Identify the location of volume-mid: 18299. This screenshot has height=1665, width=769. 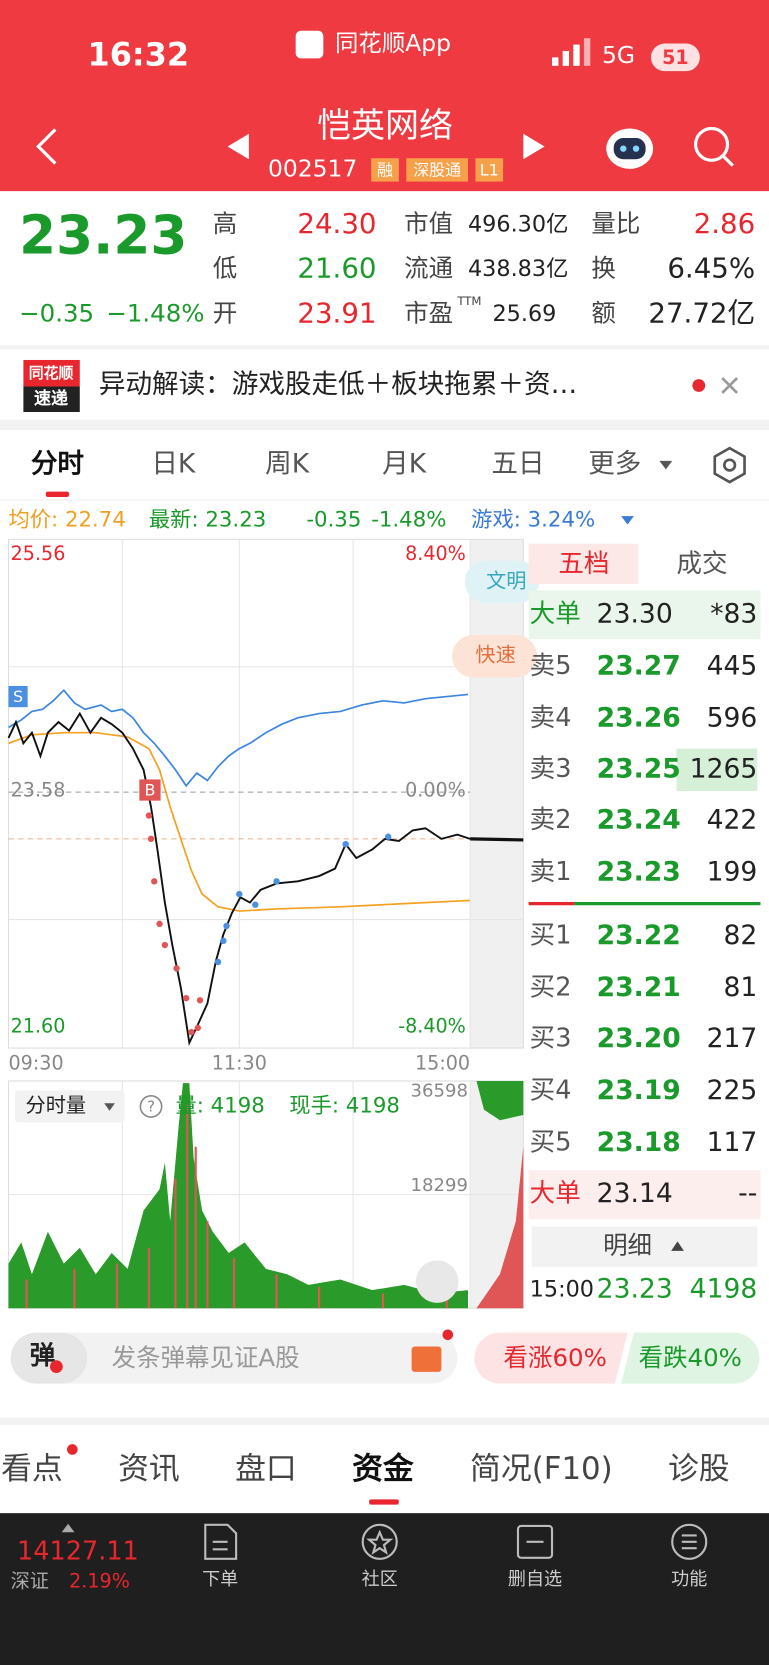
(439, 1185).